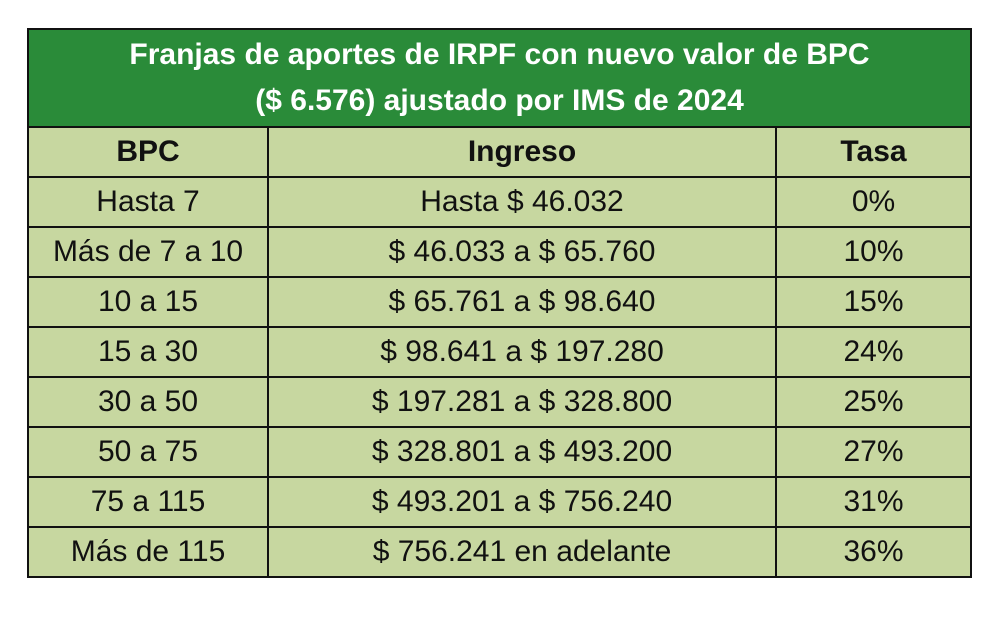 The image size is (1000, 639). What do you see at coordinates (148, 452) in the screenshot?
I see `bpc-cell: 50 a 75` at bounding box center [148, 452].